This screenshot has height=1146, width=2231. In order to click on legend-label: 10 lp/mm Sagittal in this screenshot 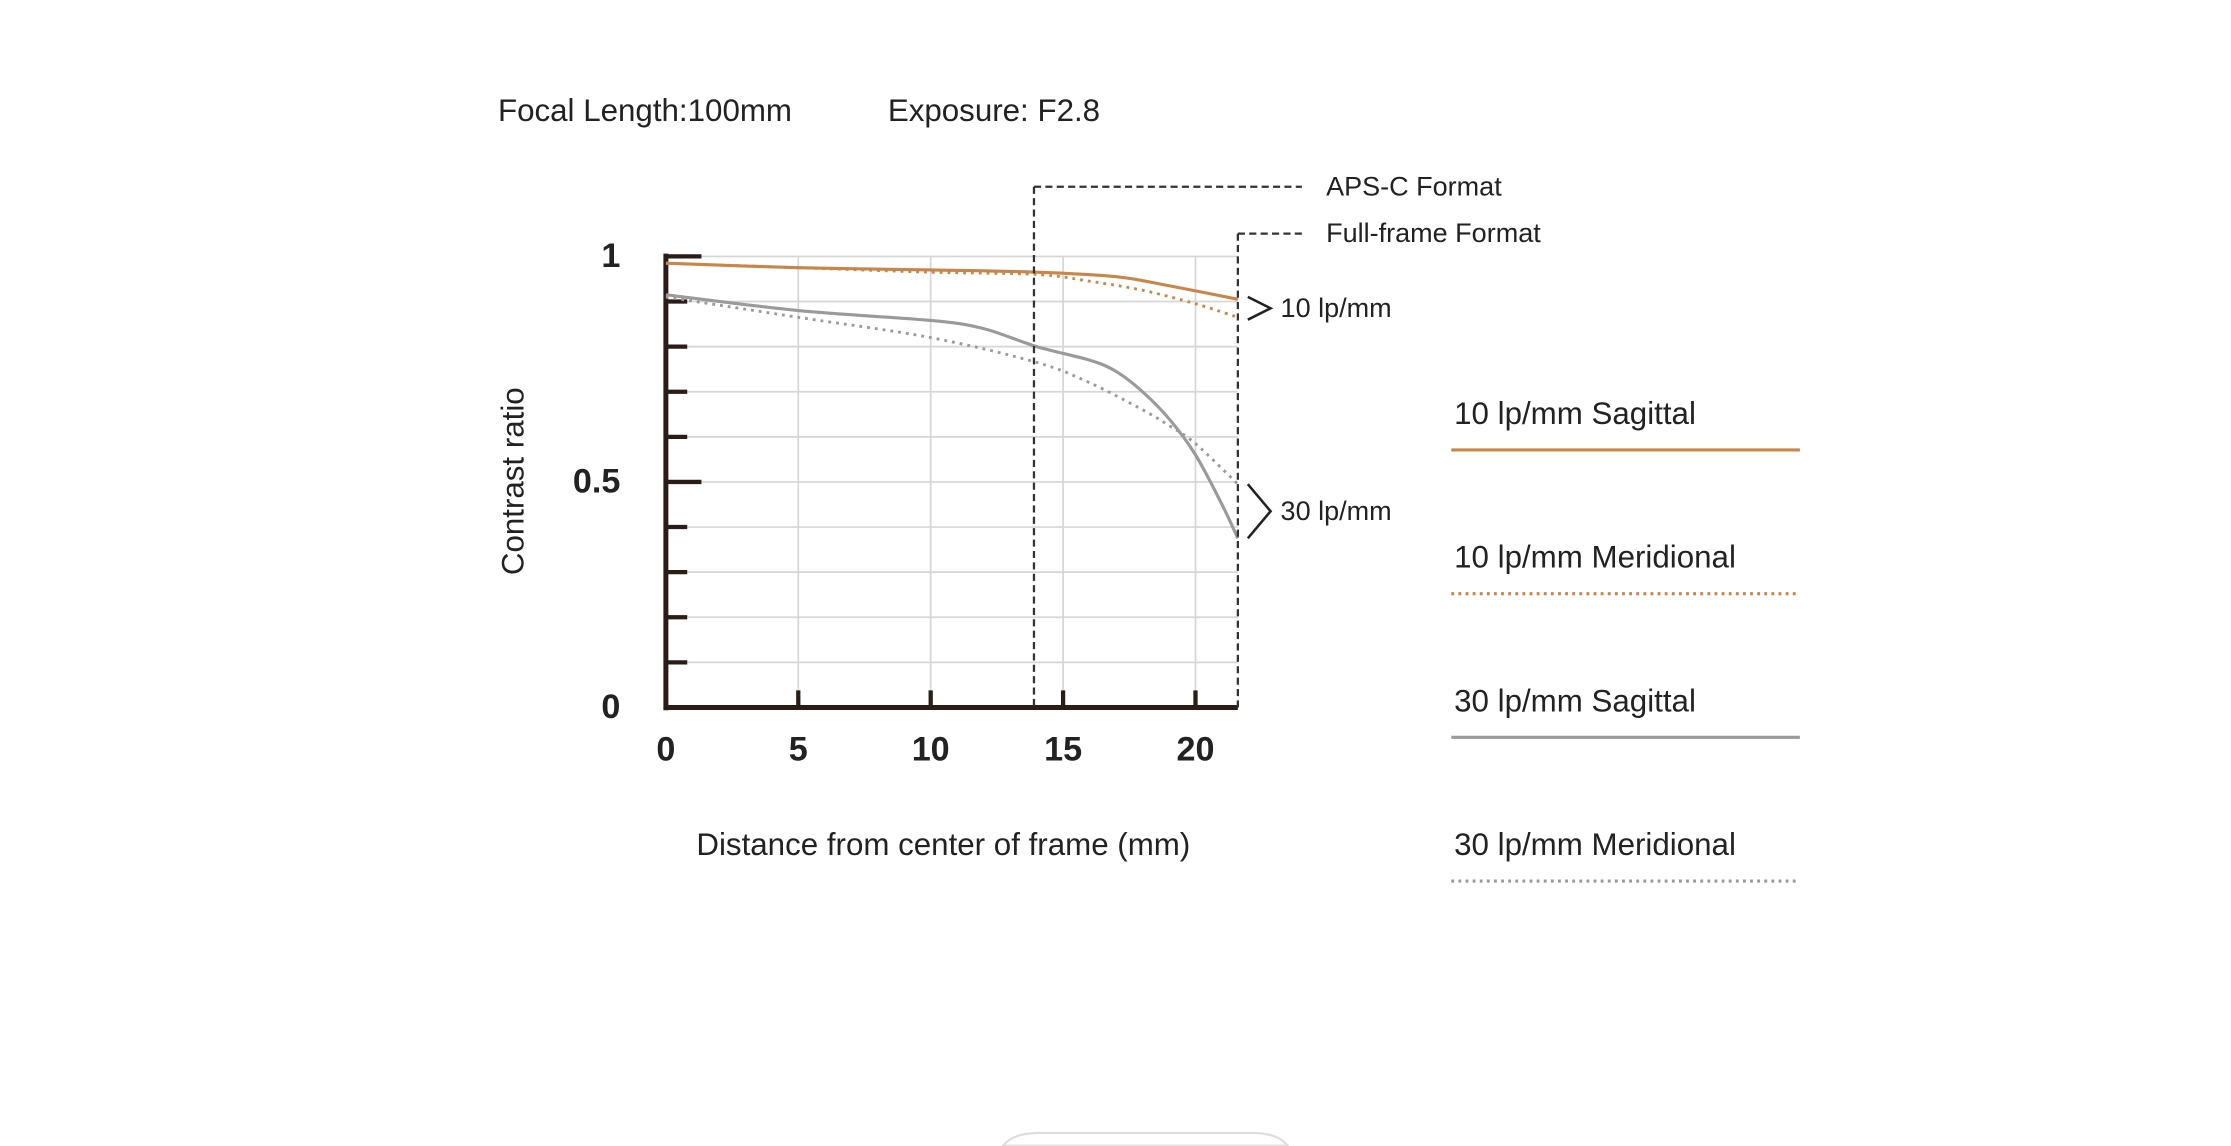, I will do `click(1575, 413)`.